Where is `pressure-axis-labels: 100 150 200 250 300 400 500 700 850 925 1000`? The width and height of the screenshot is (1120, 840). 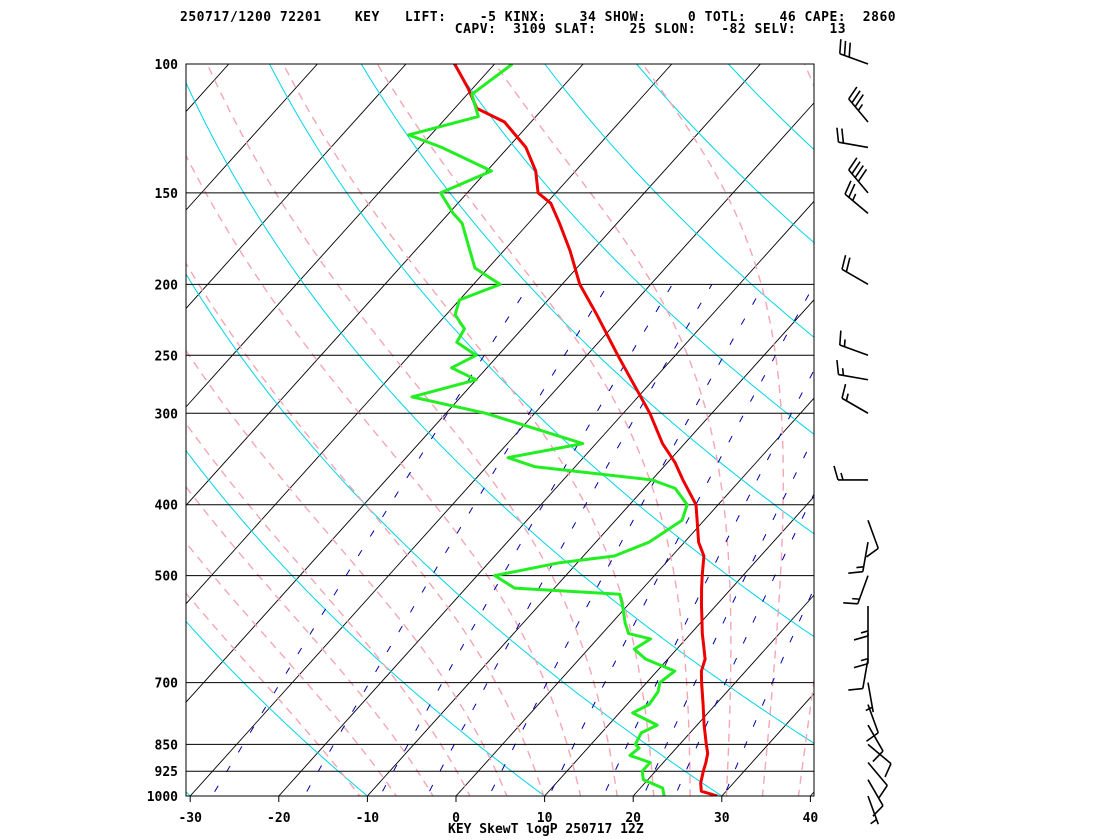 pressure-axis-labels: 100 150 200 250 300 400 500 700 850 925 1000 is located at coordinates (162, 431).